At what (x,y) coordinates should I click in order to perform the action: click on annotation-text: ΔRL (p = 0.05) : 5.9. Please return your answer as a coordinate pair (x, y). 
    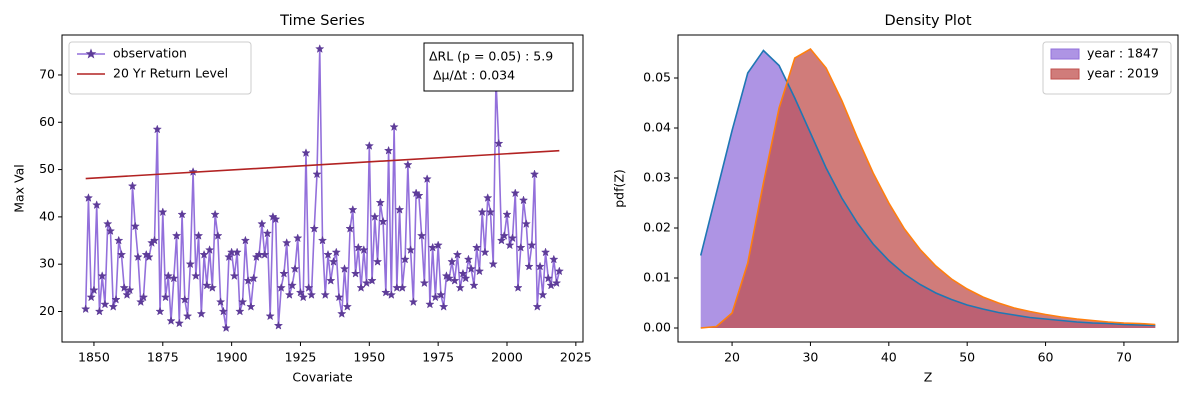
    Looking at the image, I should click on (491, 56).